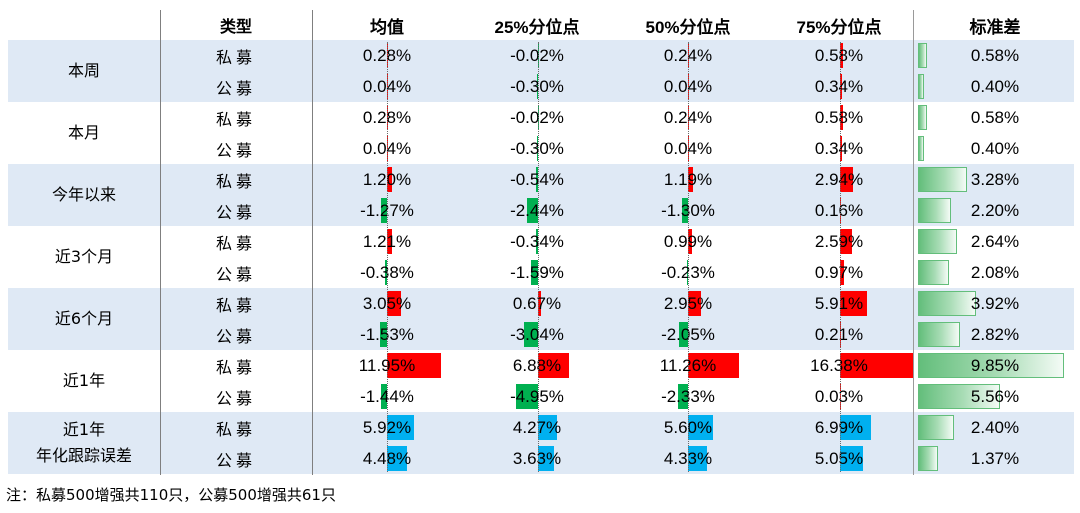  What do you see at coordinates (995, 241) in the screenshot?
I see `std-value: 2.64%` at bounding box center [995, 241].